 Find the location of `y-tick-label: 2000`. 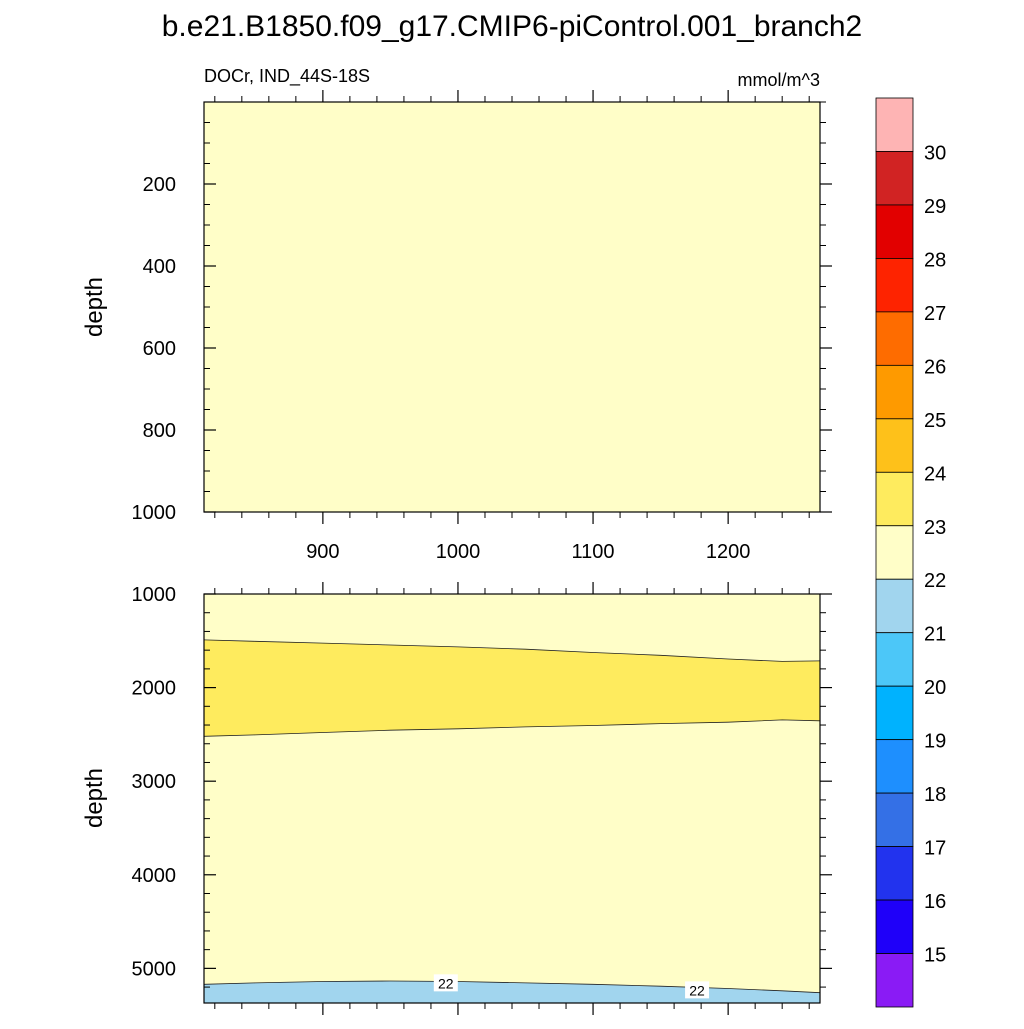

y-tick-label: 2000 is located at coordinates (154, 689).